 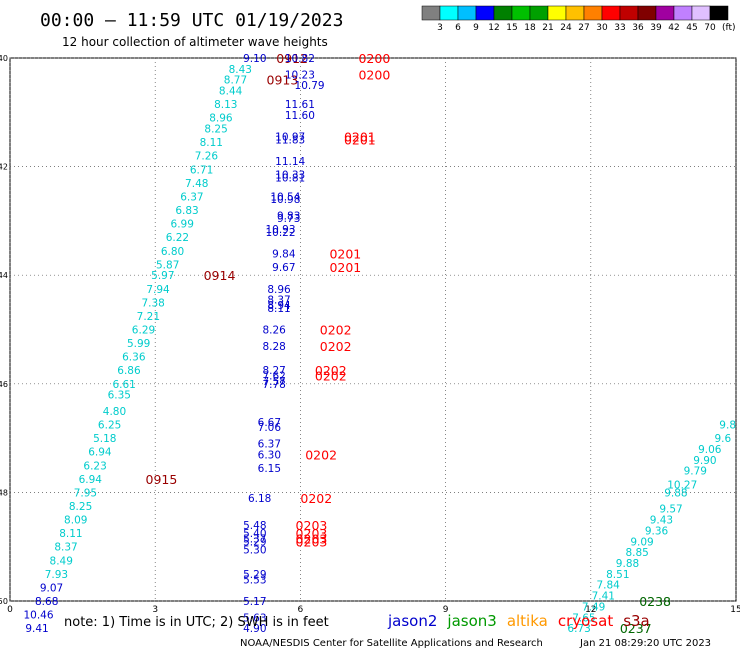 What do you see at coordinates (636, 628) in the screenshot?
I see `time-label: 0237` at bounding box center [636, 628].